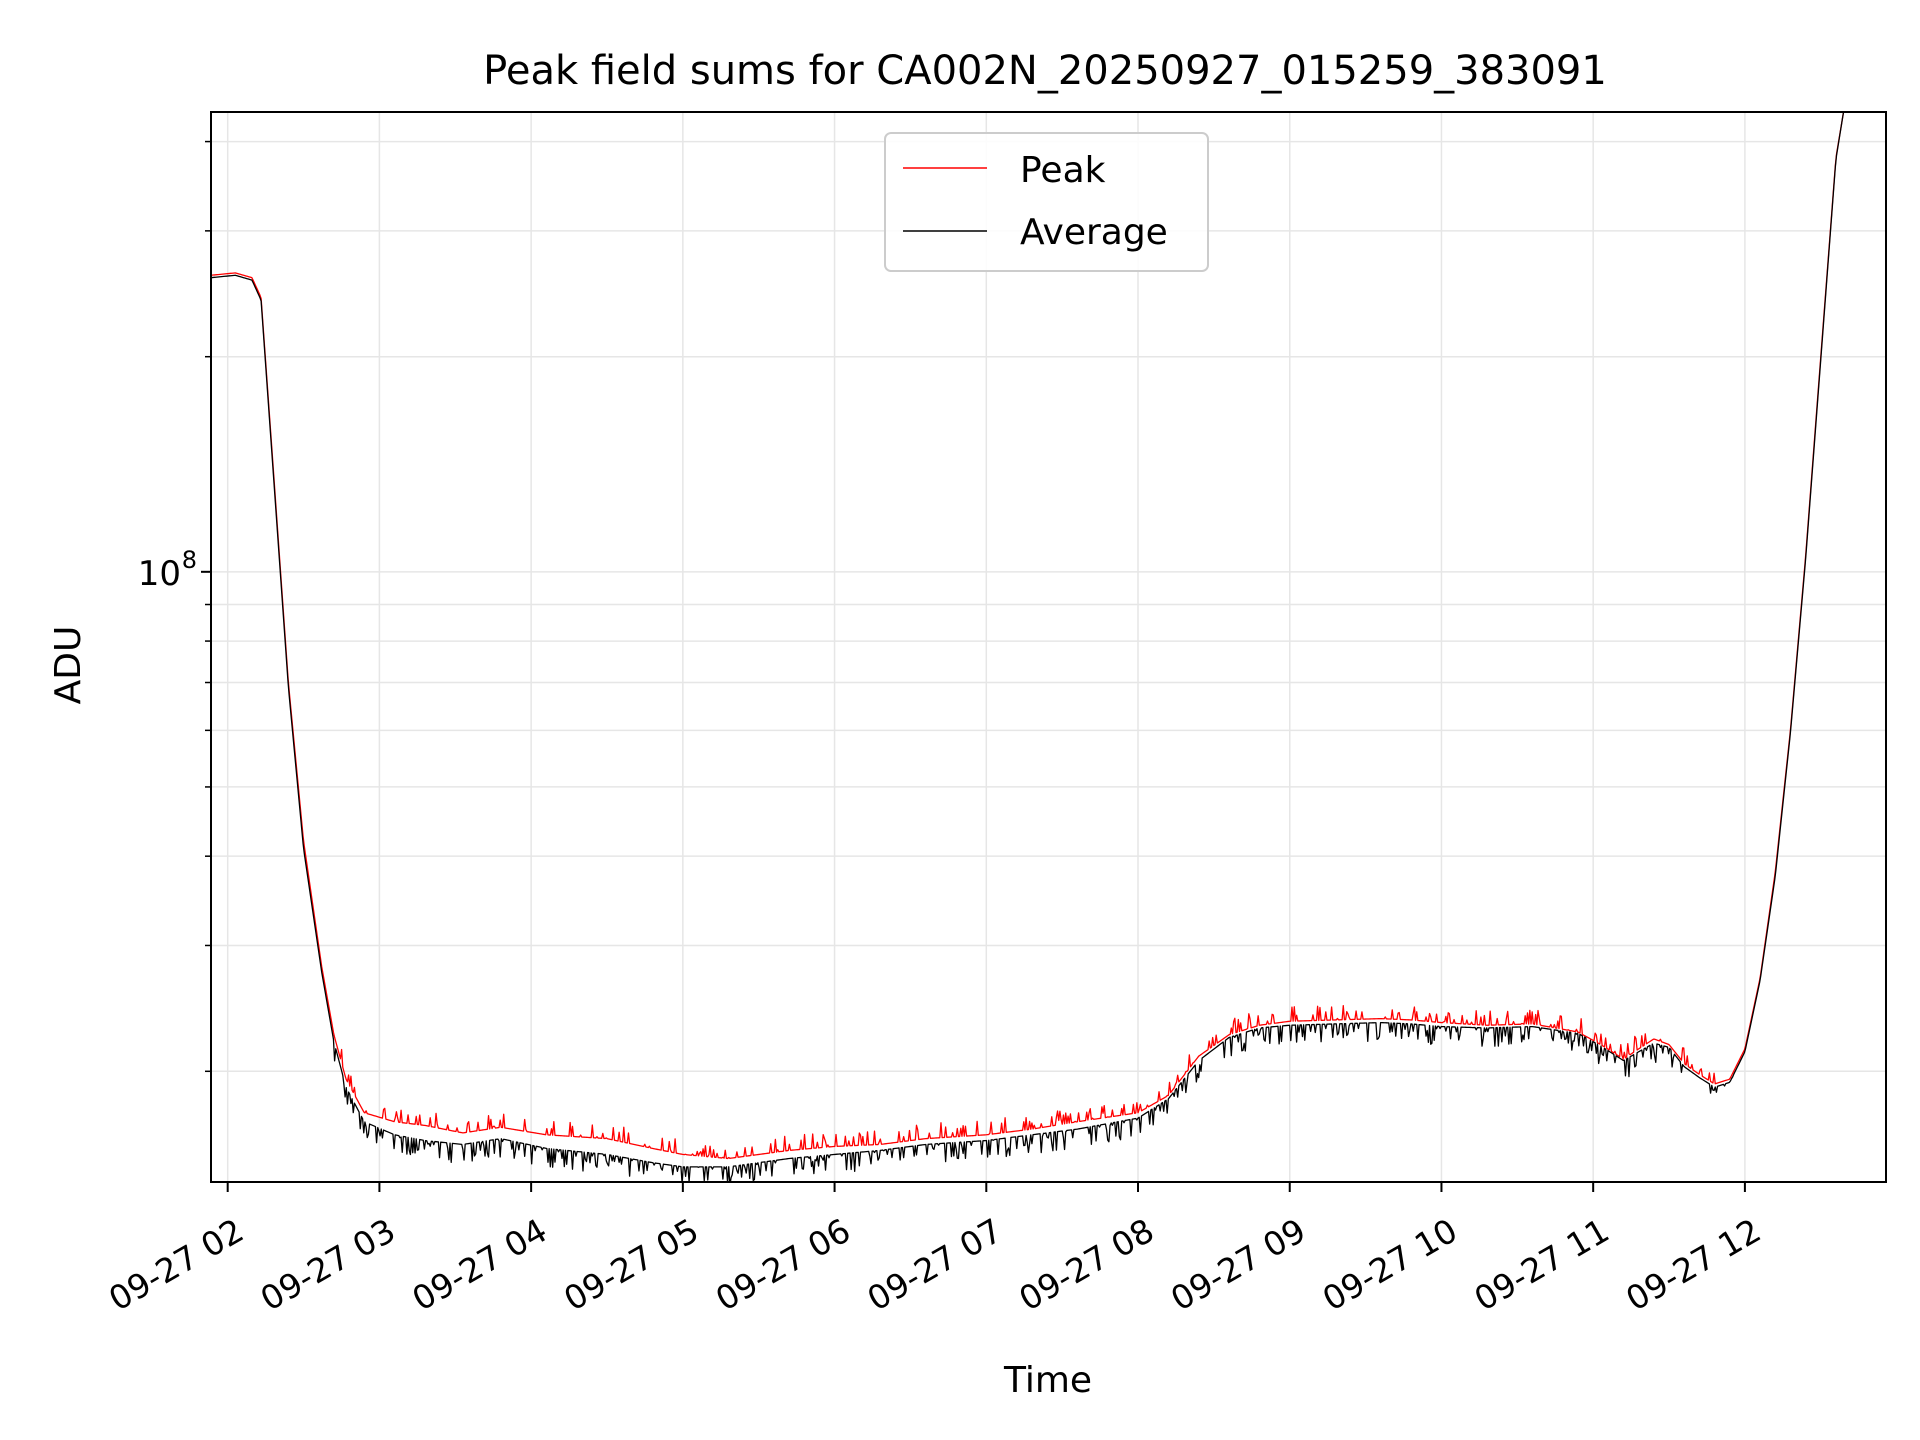  What do you see at coordinates (1046, 202) in the screenshot?
I see `legend: Peak Average` at bounding box center [1046, 202].